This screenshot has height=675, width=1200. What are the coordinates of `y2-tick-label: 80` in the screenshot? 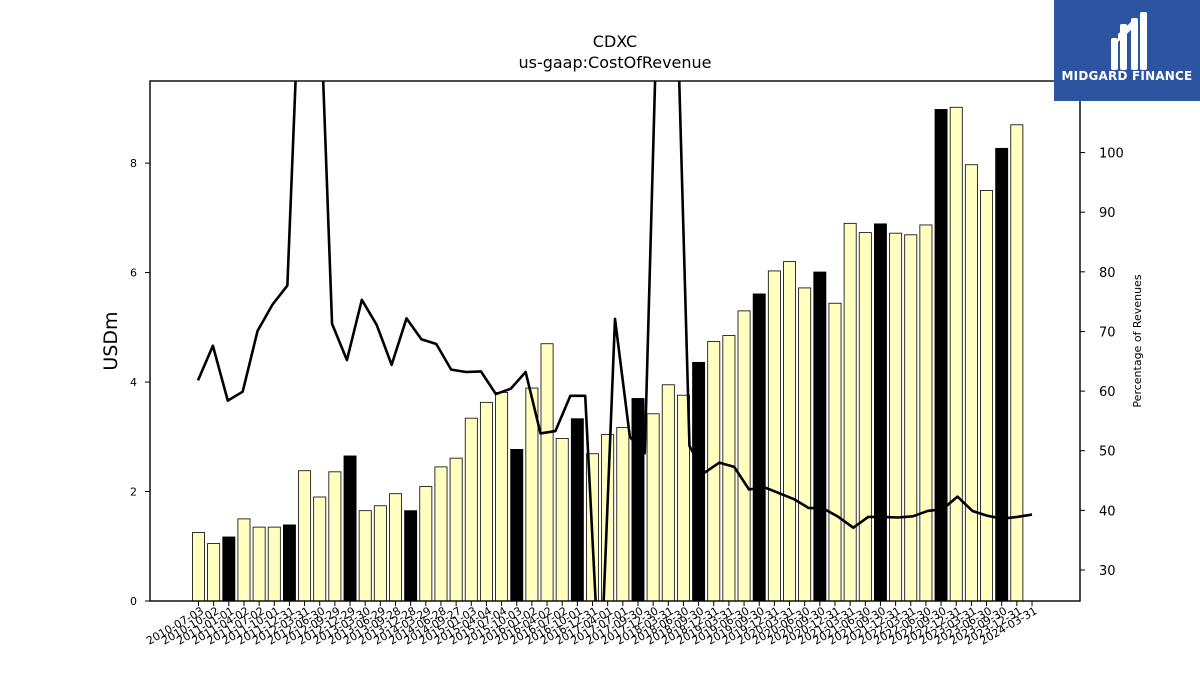 It's located at (1107, 273).